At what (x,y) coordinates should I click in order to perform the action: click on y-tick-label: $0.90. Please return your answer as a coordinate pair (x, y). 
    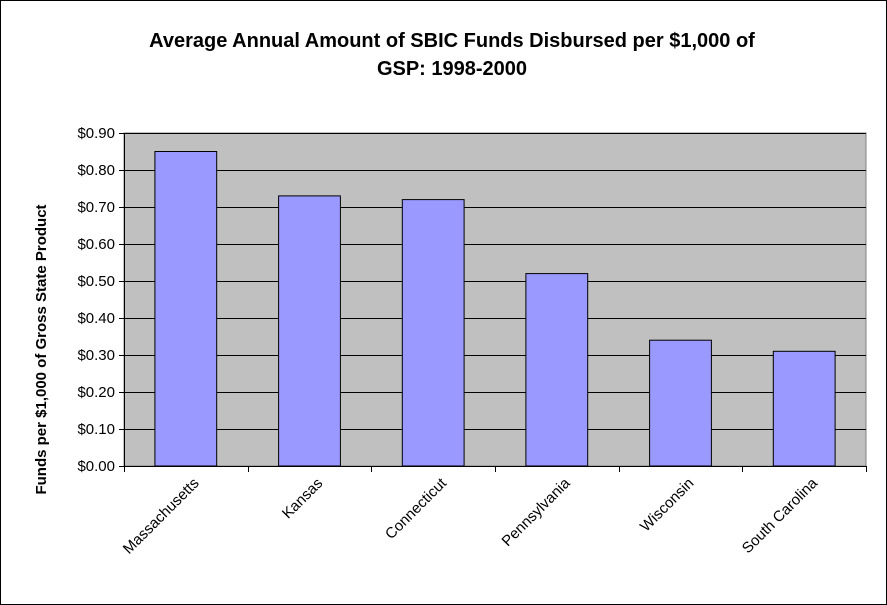
    Looking at the image, I should click on (96, 133).